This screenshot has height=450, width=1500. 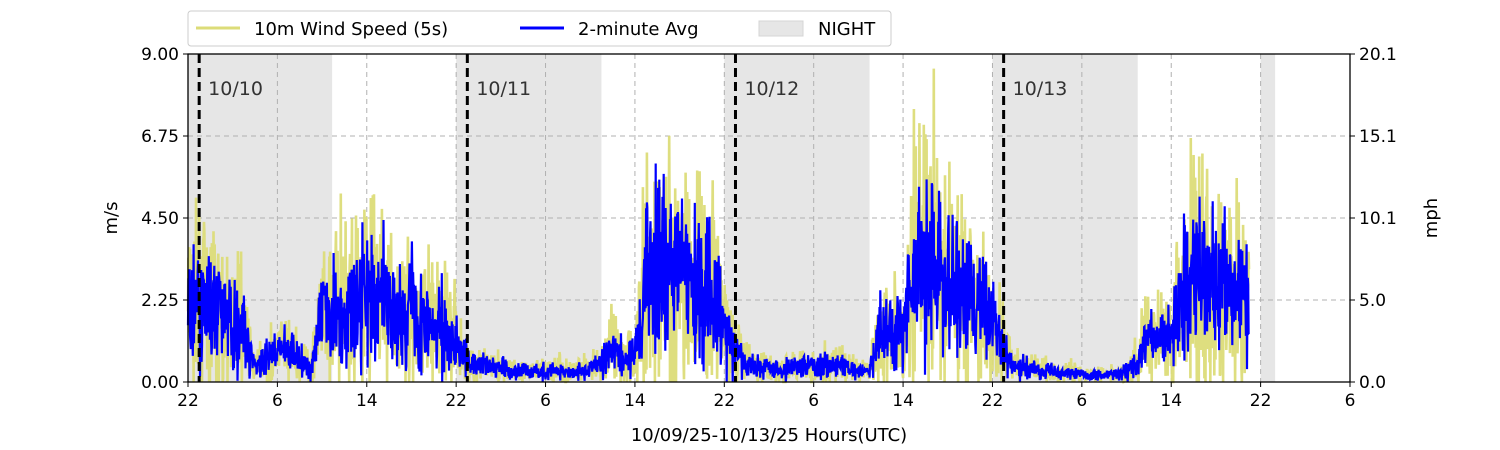 What do you see at coordinates (638, 29) in the screenshot?
I see `legend-avg-label: 2-minute Avg` at bounding box center [638, 29].